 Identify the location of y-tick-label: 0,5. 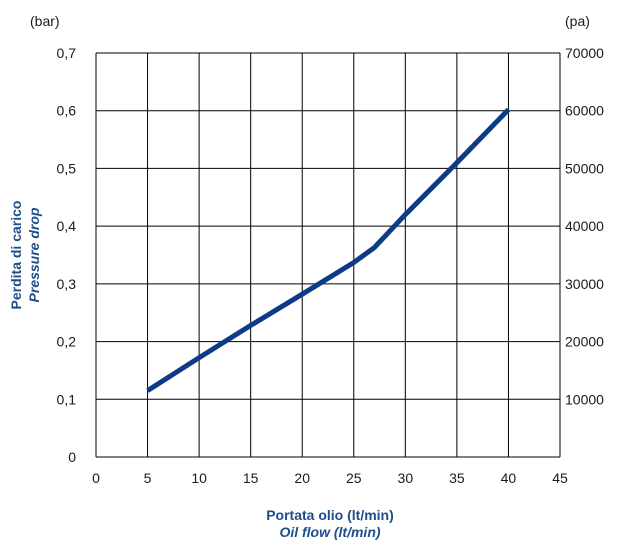
(67, 168).